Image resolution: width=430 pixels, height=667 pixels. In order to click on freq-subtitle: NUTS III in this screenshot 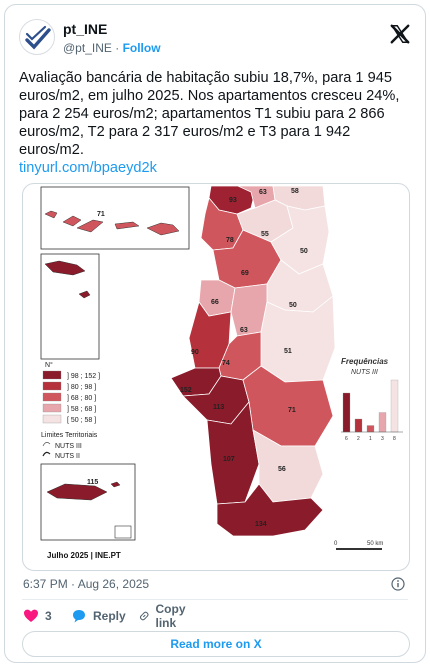, I will do `click(364, 372)`.